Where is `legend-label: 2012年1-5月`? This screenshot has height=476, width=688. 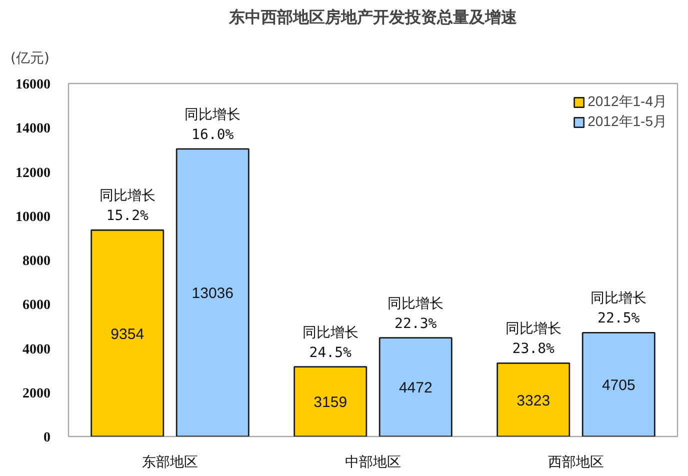
legend-label: 2012年1-5月 is located at coordinates (627, 122).